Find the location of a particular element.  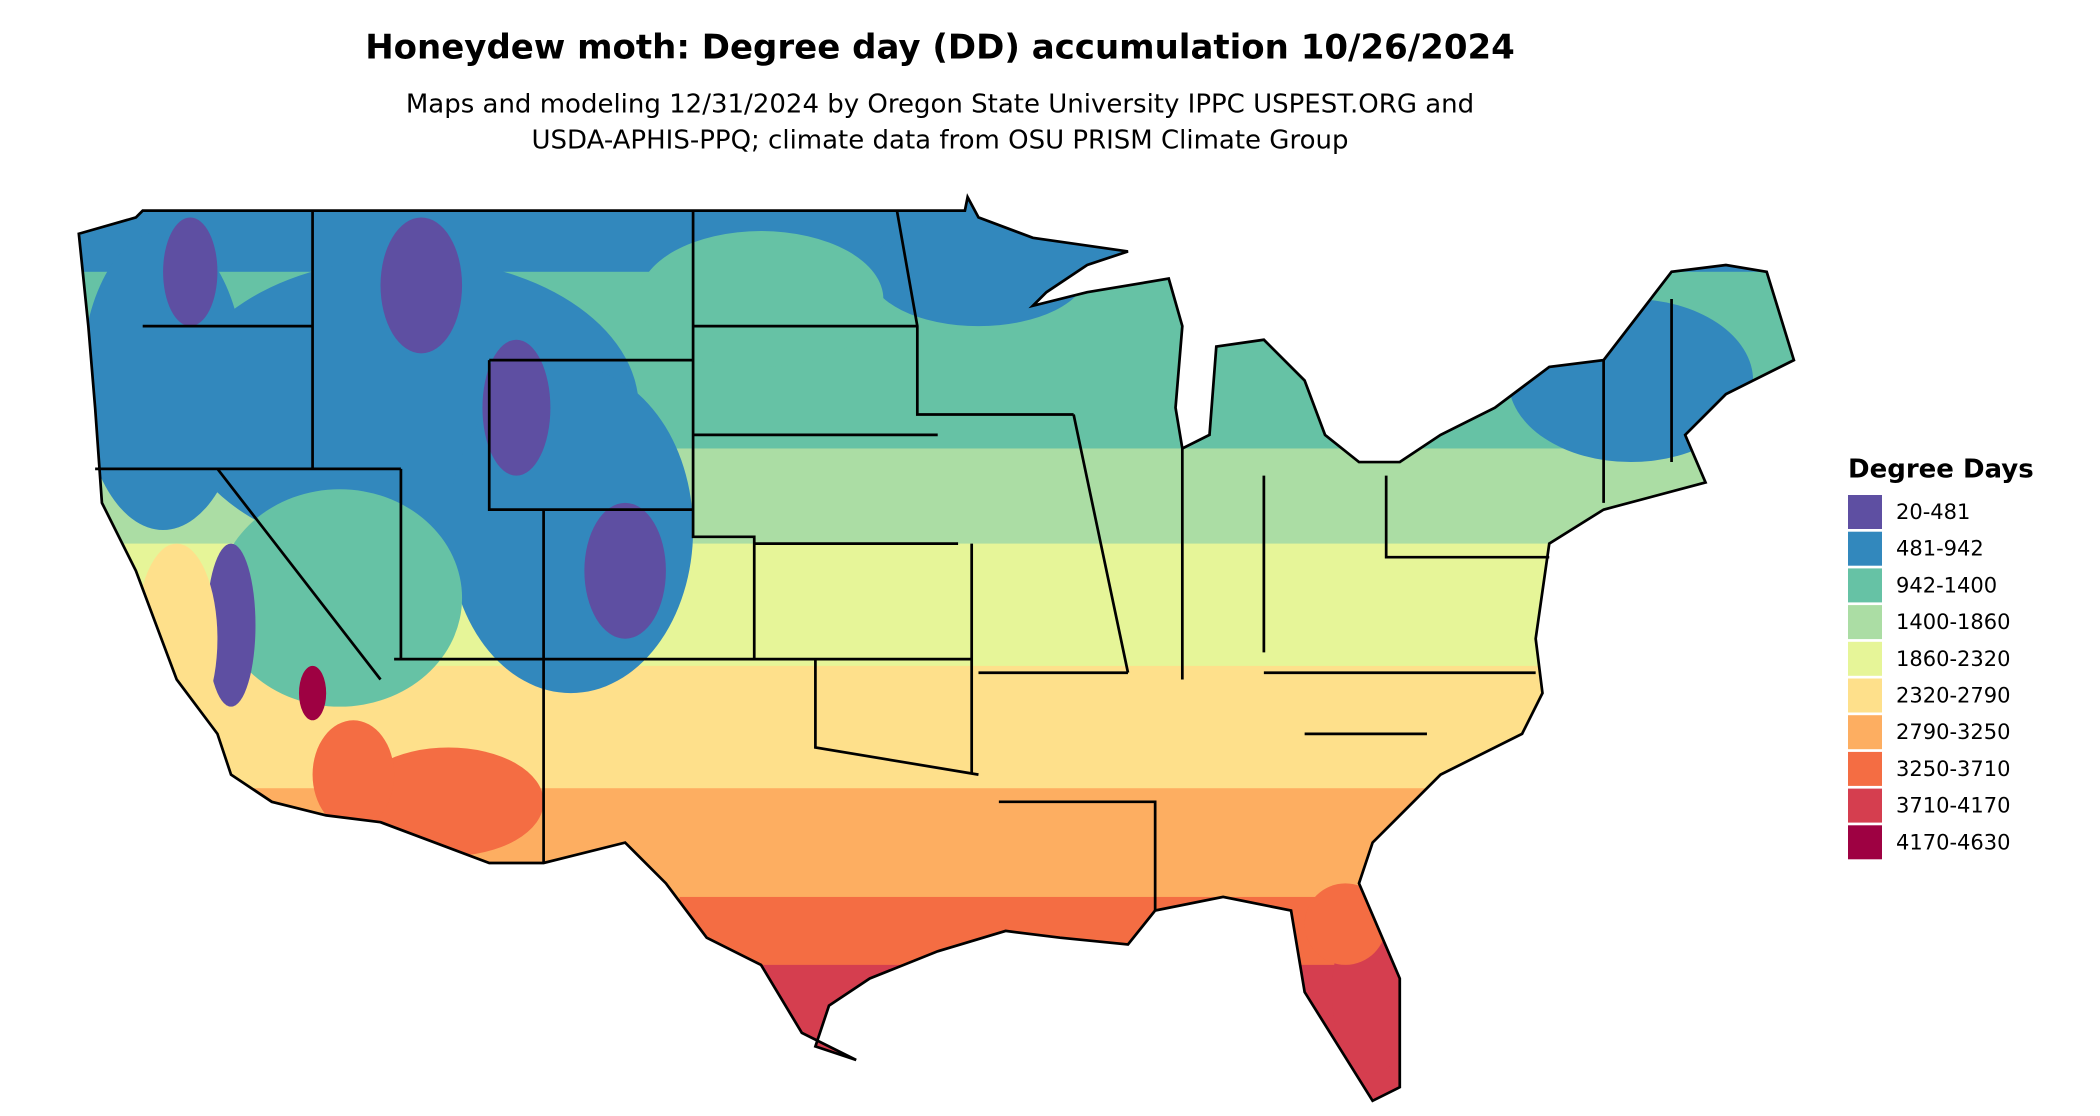

legend-label: 4170-4630 is located at coordinates (1953, 842).